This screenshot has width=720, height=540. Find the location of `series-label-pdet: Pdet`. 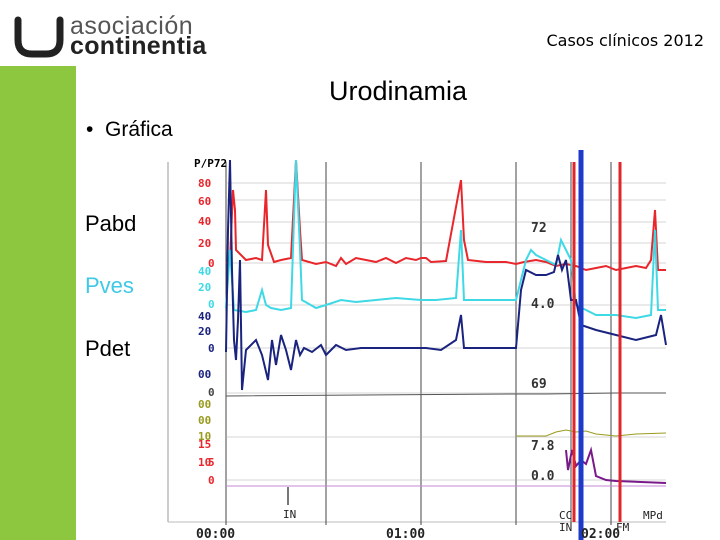

series-label-pdet: Pdet is located at coordinates (108, 348).